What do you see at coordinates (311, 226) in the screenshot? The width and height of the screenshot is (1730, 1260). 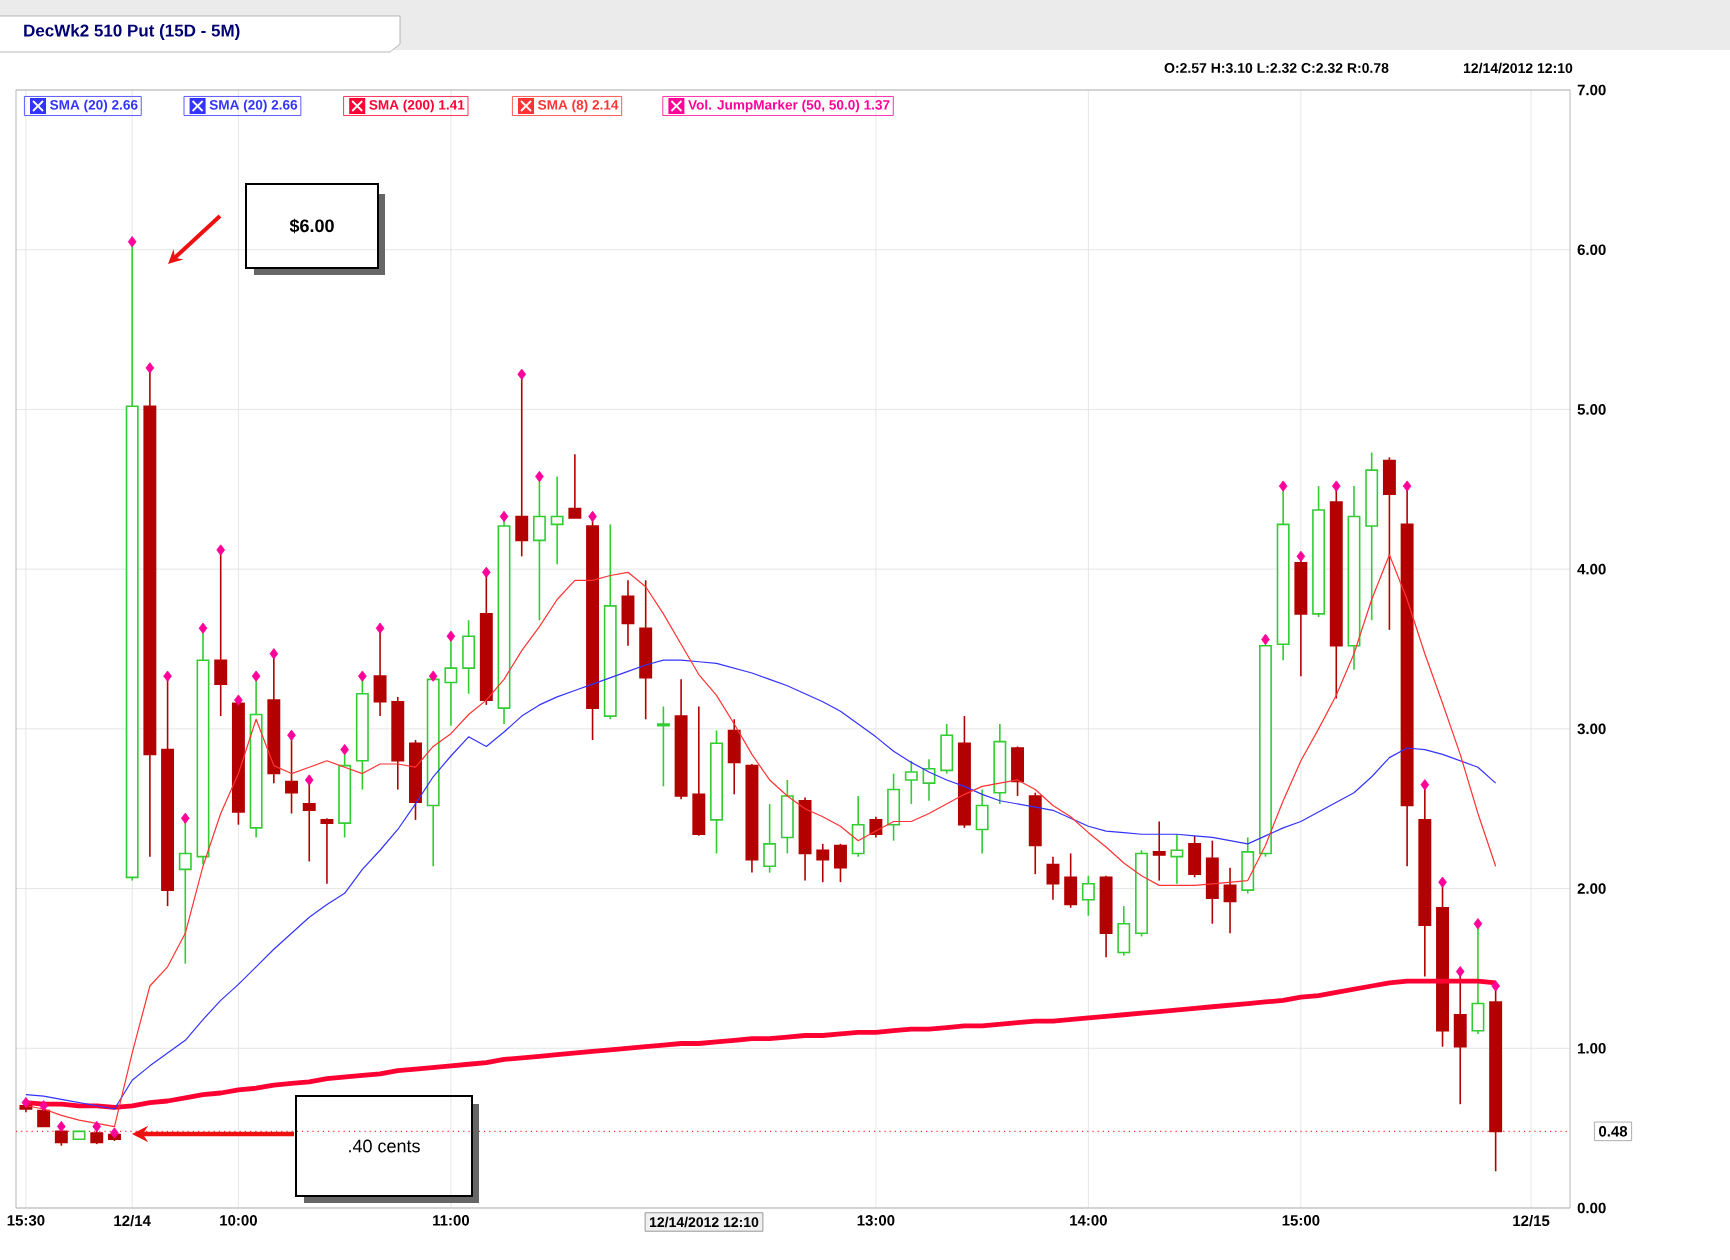 I see `annotation: $6.00` at bounding box center [311, 226].